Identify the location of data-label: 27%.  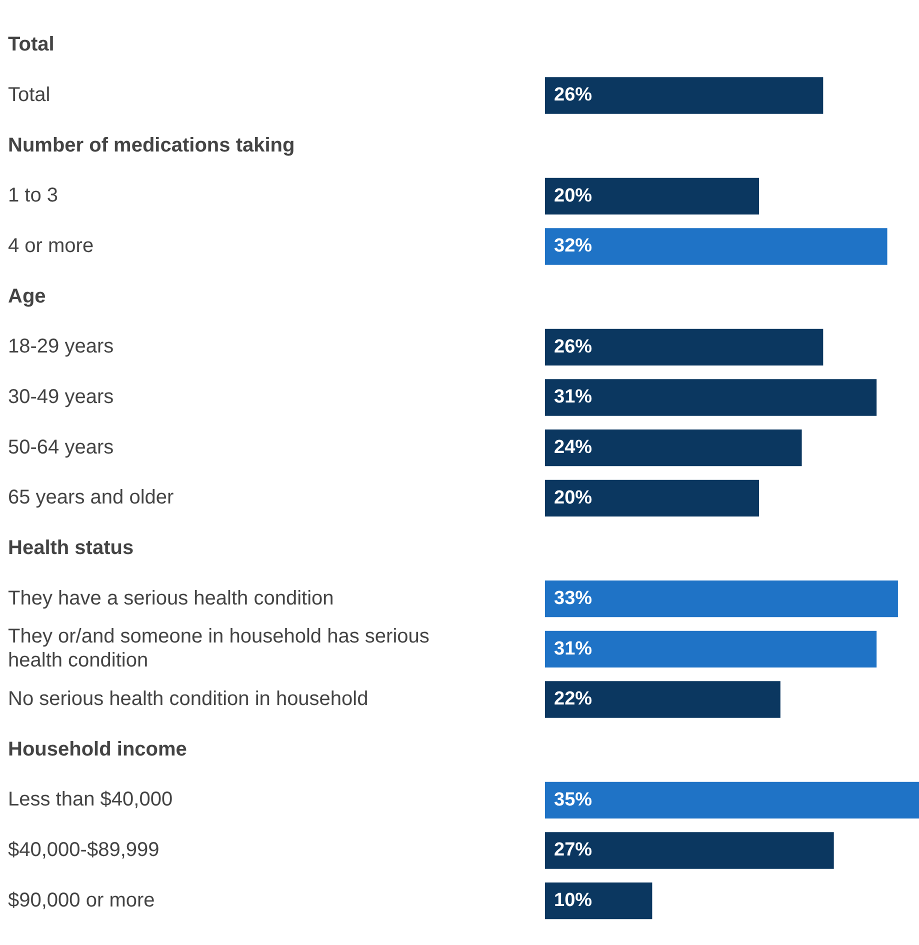
(573, 850).